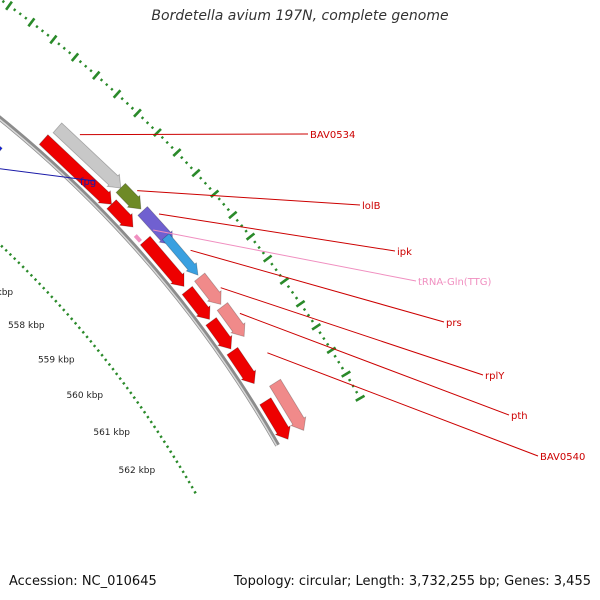  What do you see at coordinates (26, 326) in the screenshot?
I see `scale-label: 558 kbp` at bounding box center [26, 326].